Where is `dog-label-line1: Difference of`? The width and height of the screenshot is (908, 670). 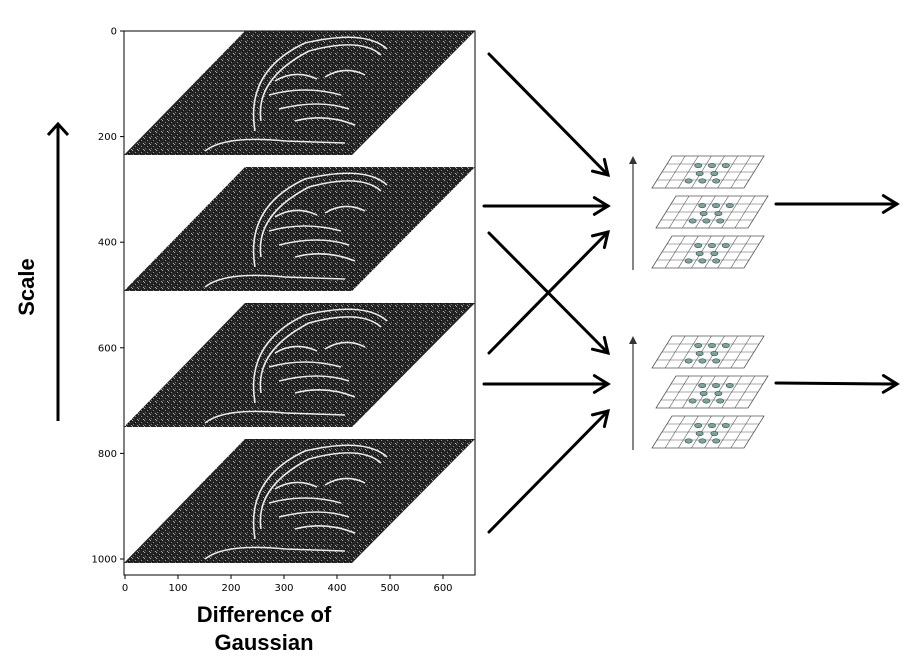
dog-label-line1: Difference of is located at coordinates (264, 614).